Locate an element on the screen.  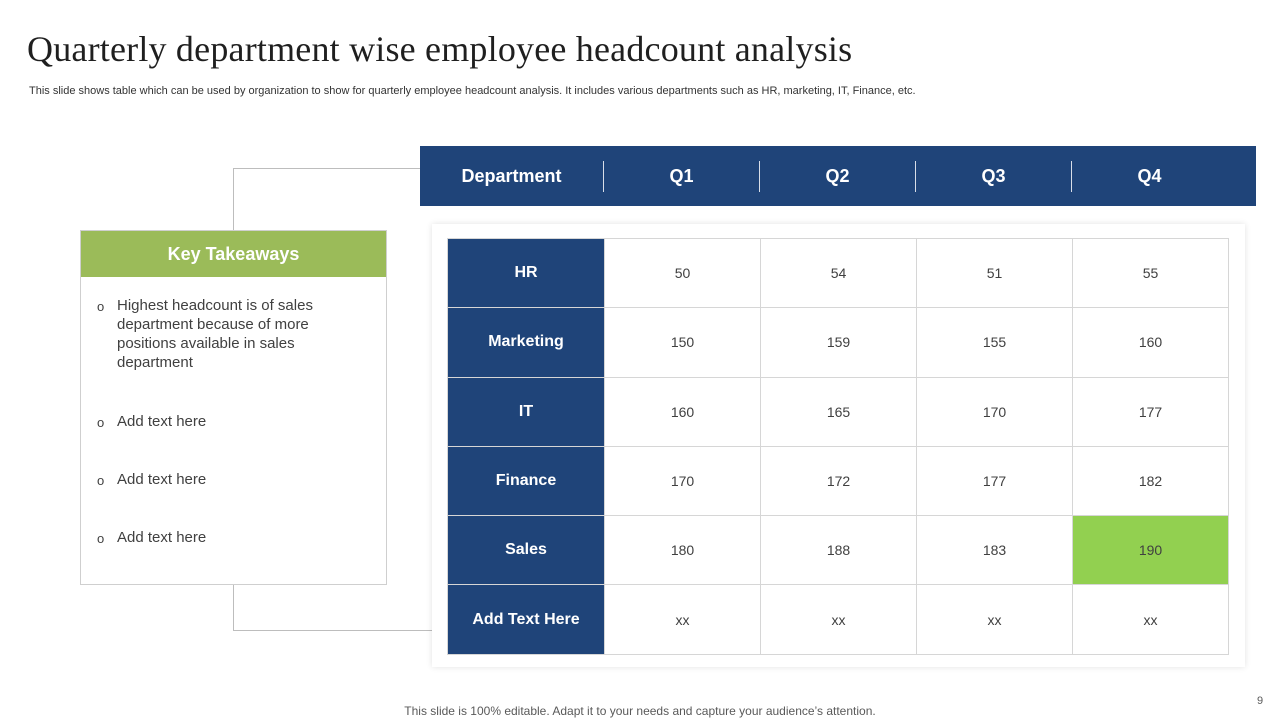
value-cell: 159 is located at coordinates (838, 342).